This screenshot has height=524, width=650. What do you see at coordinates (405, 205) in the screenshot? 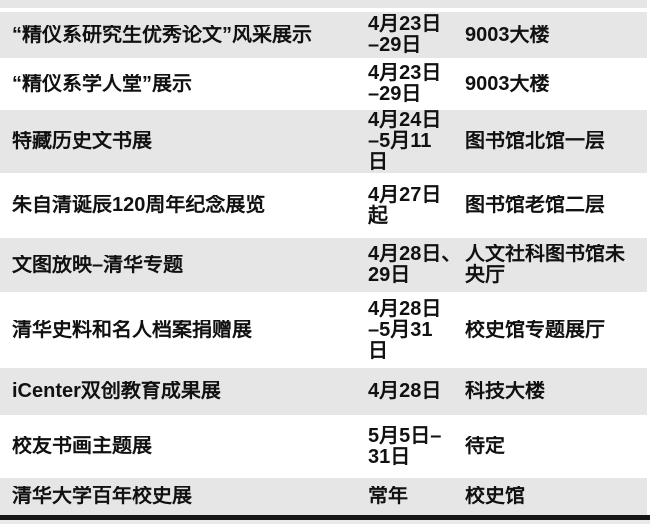
I see `exhibition-date: 4月27日 起` at bounding box center [405, 205].